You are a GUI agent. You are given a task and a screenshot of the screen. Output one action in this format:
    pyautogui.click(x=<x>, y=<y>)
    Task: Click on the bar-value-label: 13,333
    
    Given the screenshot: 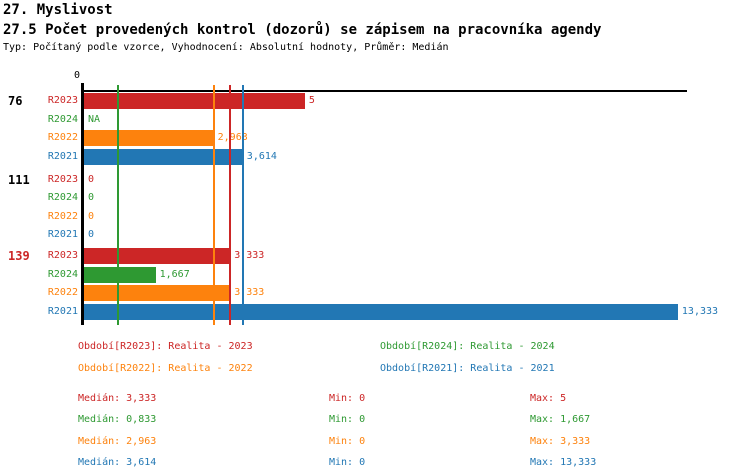 What is the action you would take?
    pyautogui.click(x=700, y=311)
    